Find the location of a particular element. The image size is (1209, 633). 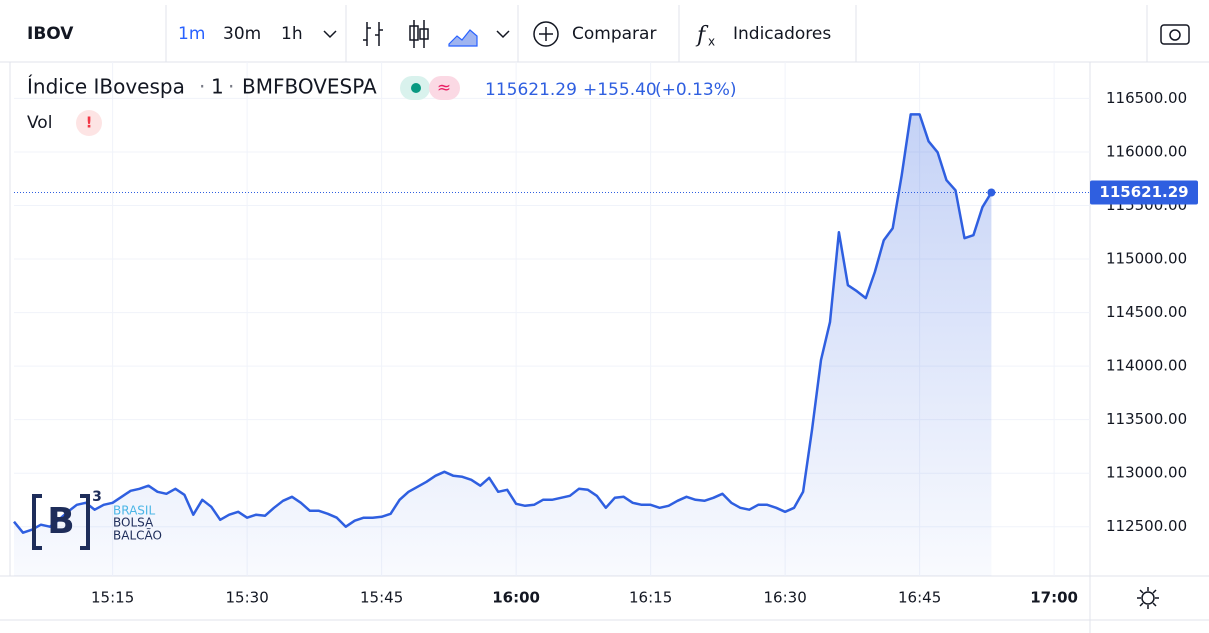

compare-icon is located at coordinates (546, 34).